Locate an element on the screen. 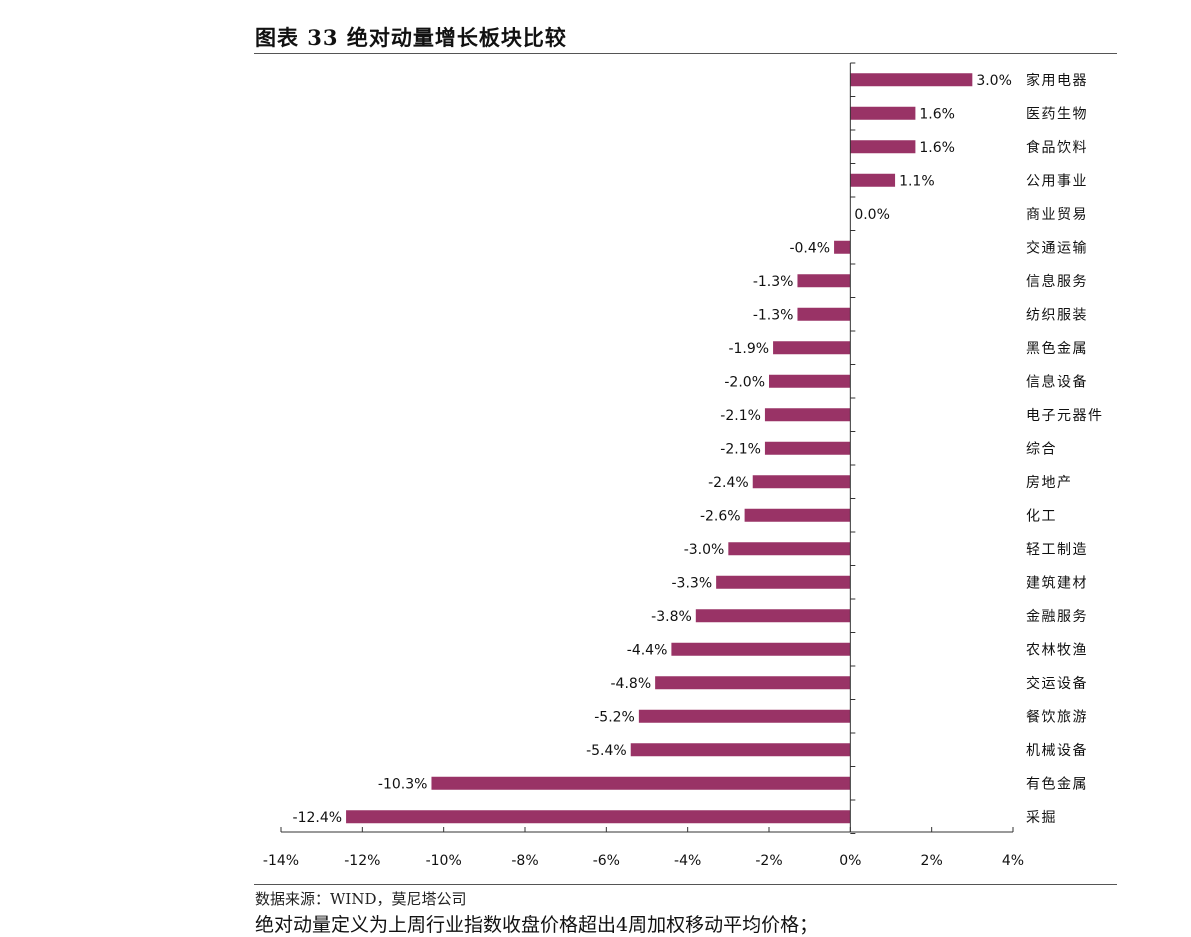 This screenshot has width=1191, height=937. bar-value-label: -3.3% is located at coordinates (692, 583).